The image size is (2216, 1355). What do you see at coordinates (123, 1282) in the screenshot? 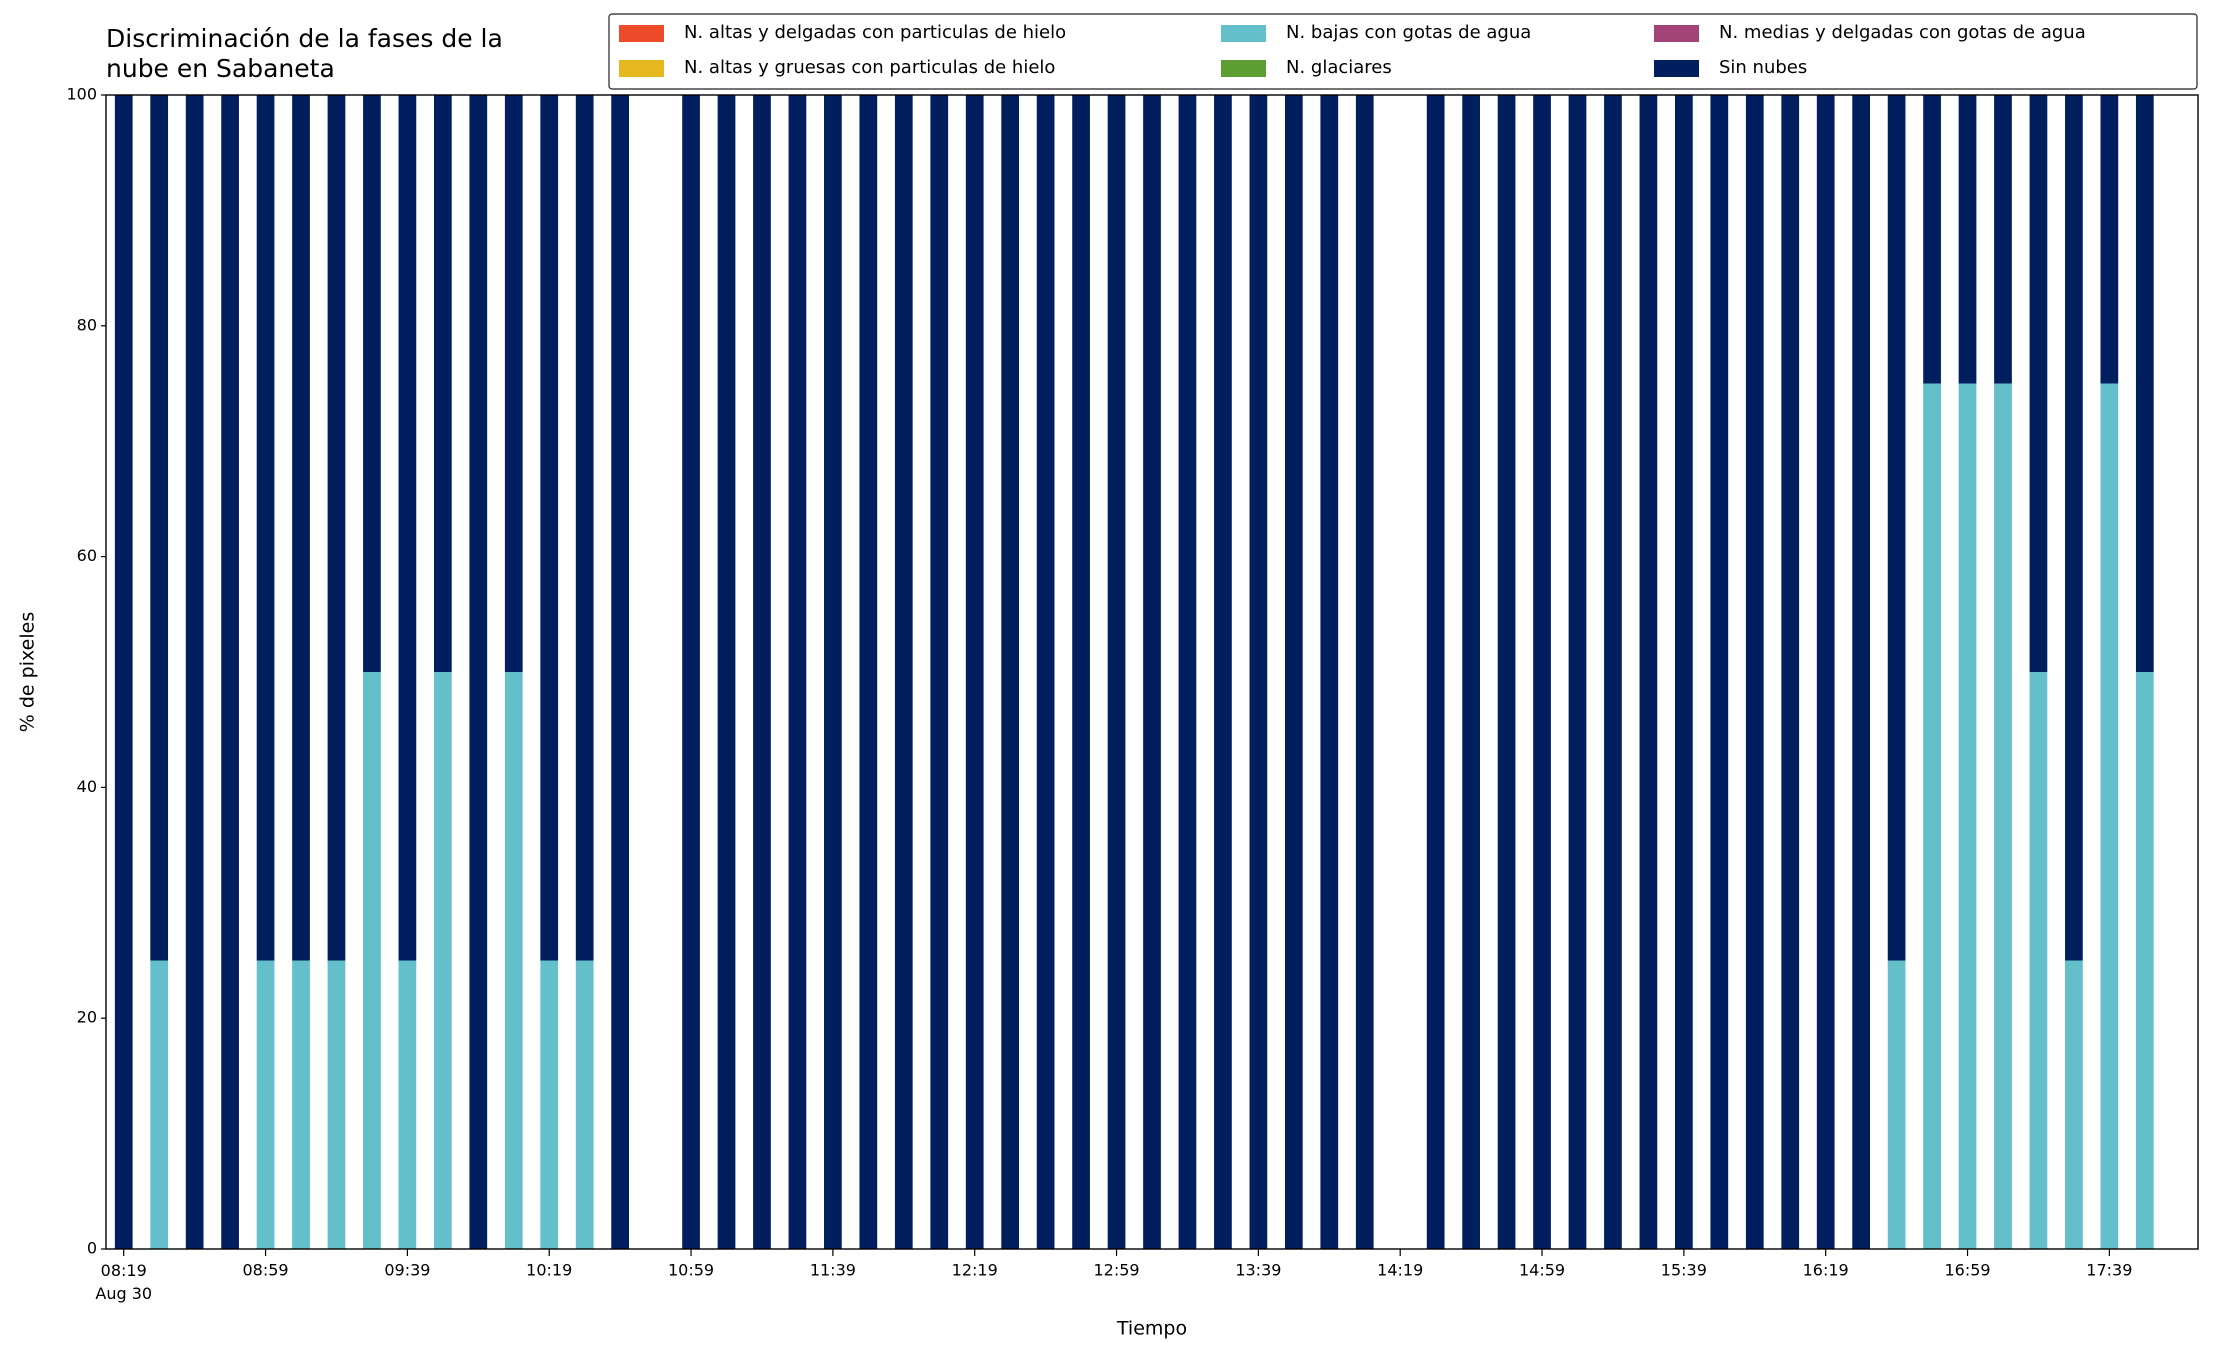
I see `x-tick-label: 08:19 Aug 30` at bounding box center [123, 1282].